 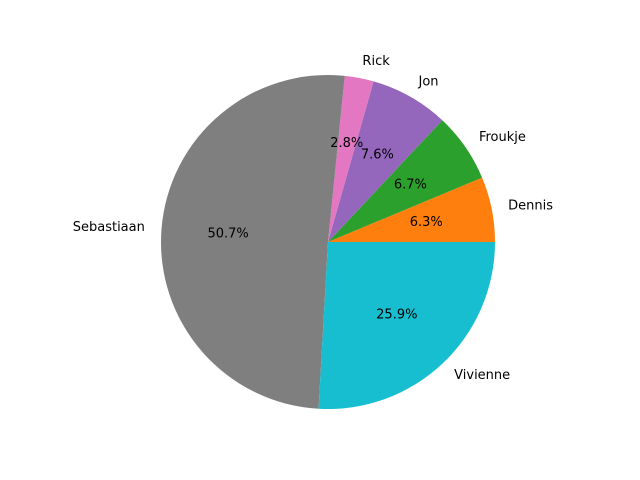 I want to click on pie-slice-rick, so click(x=351, y=159).